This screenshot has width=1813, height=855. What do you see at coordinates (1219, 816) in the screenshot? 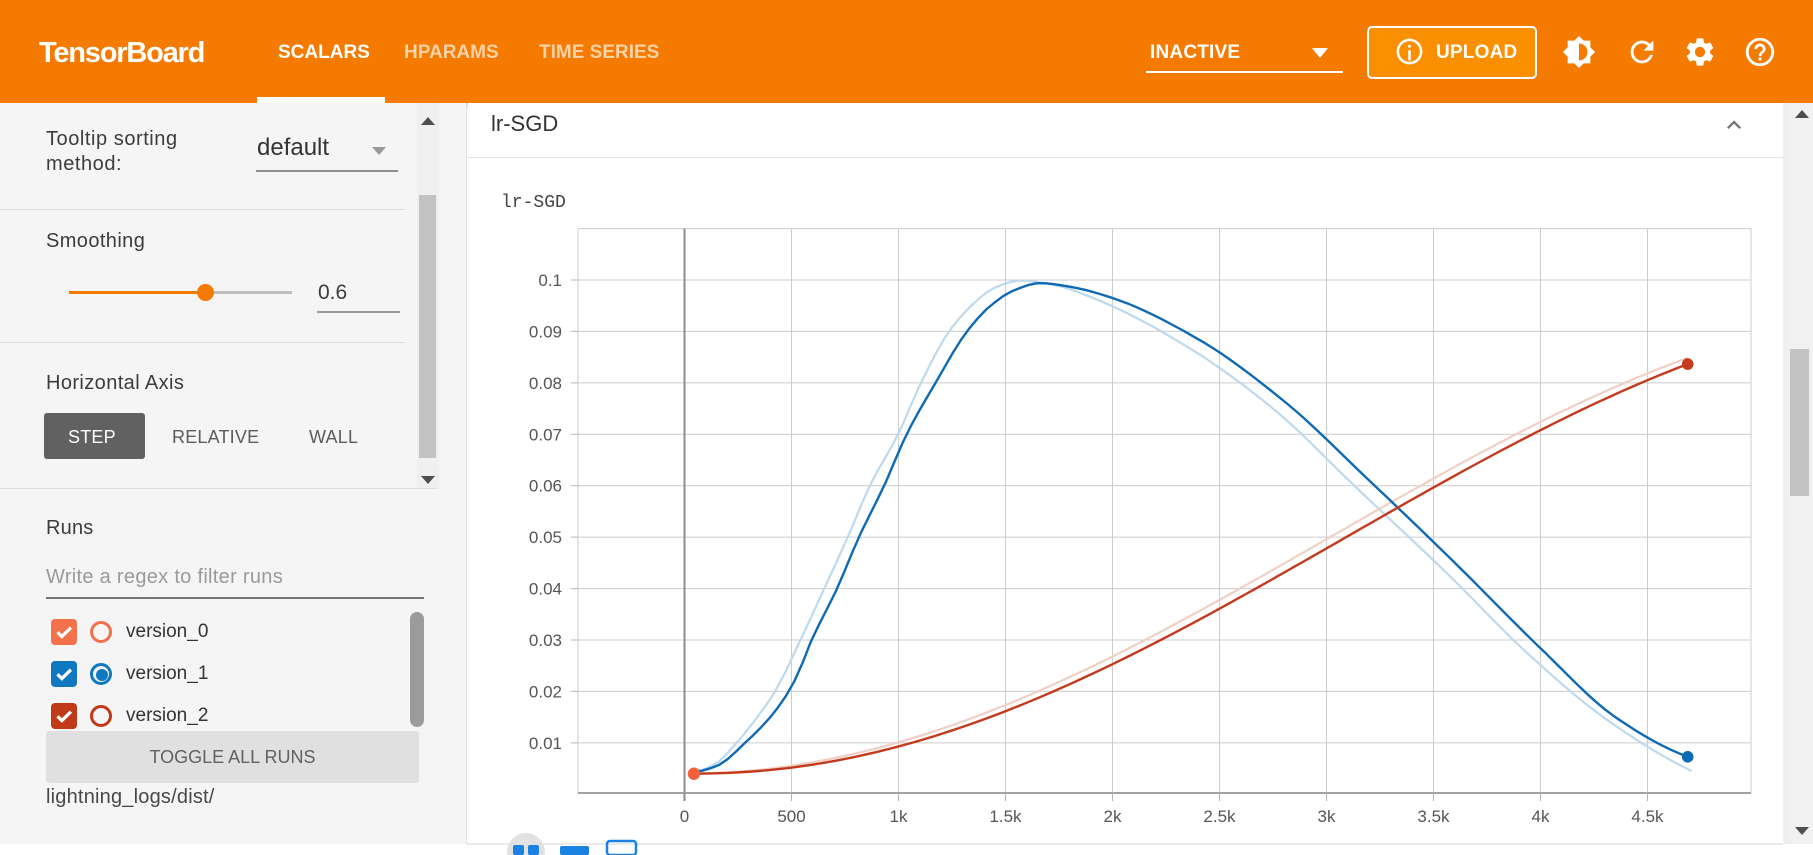
I see `svg-text: 2.5k` at bounding box center [1219, 816].